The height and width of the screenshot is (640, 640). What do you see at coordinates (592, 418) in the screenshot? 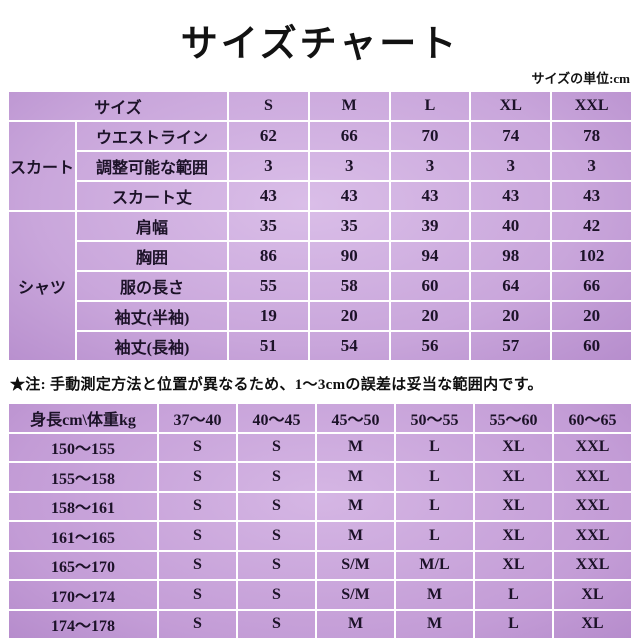
I see `weight-col-header: 60～65` at bounding box center [592, 418].